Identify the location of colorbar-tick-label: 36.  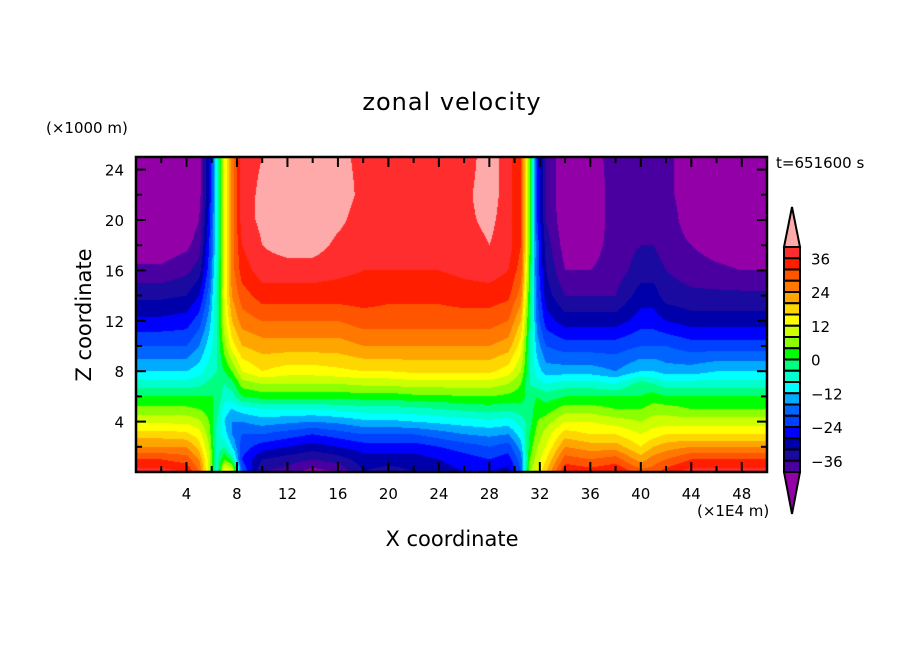
(820, 259).